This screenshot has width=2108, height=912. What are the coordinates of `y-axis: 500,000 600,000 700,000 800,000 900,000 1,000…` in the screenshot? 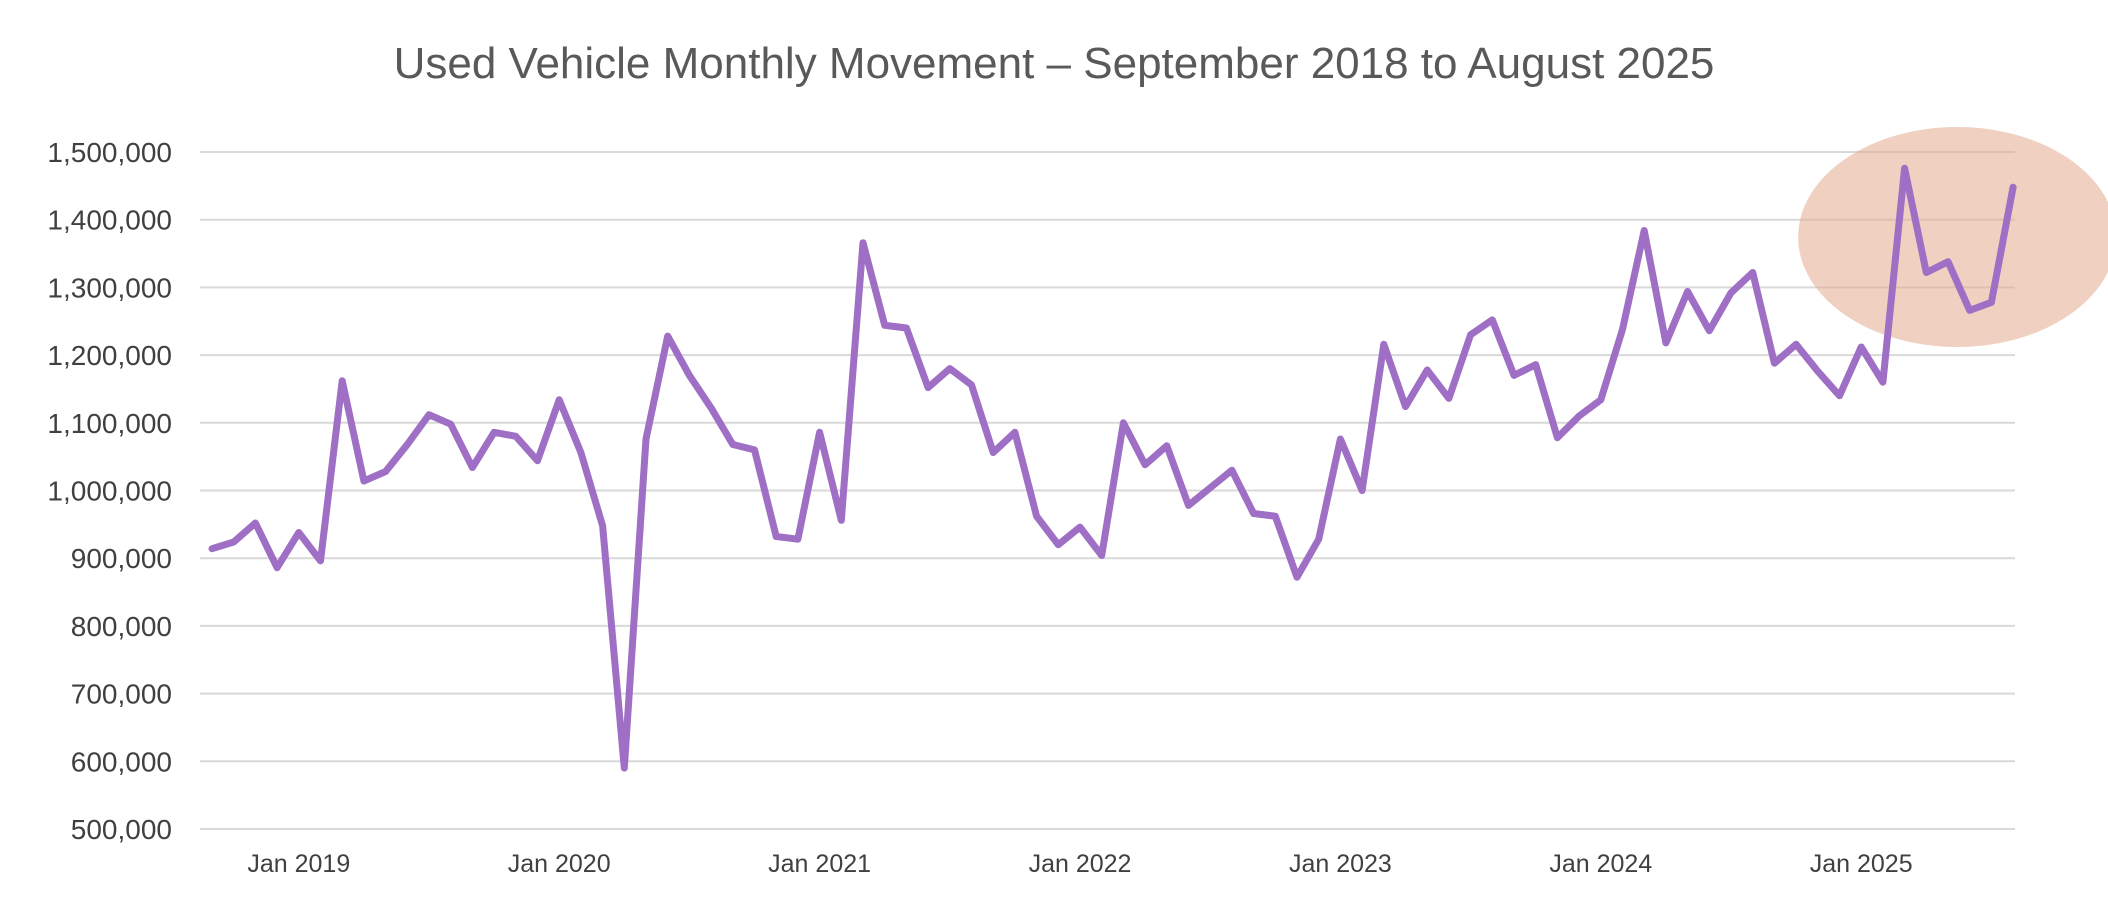 It's located at (109, 491).